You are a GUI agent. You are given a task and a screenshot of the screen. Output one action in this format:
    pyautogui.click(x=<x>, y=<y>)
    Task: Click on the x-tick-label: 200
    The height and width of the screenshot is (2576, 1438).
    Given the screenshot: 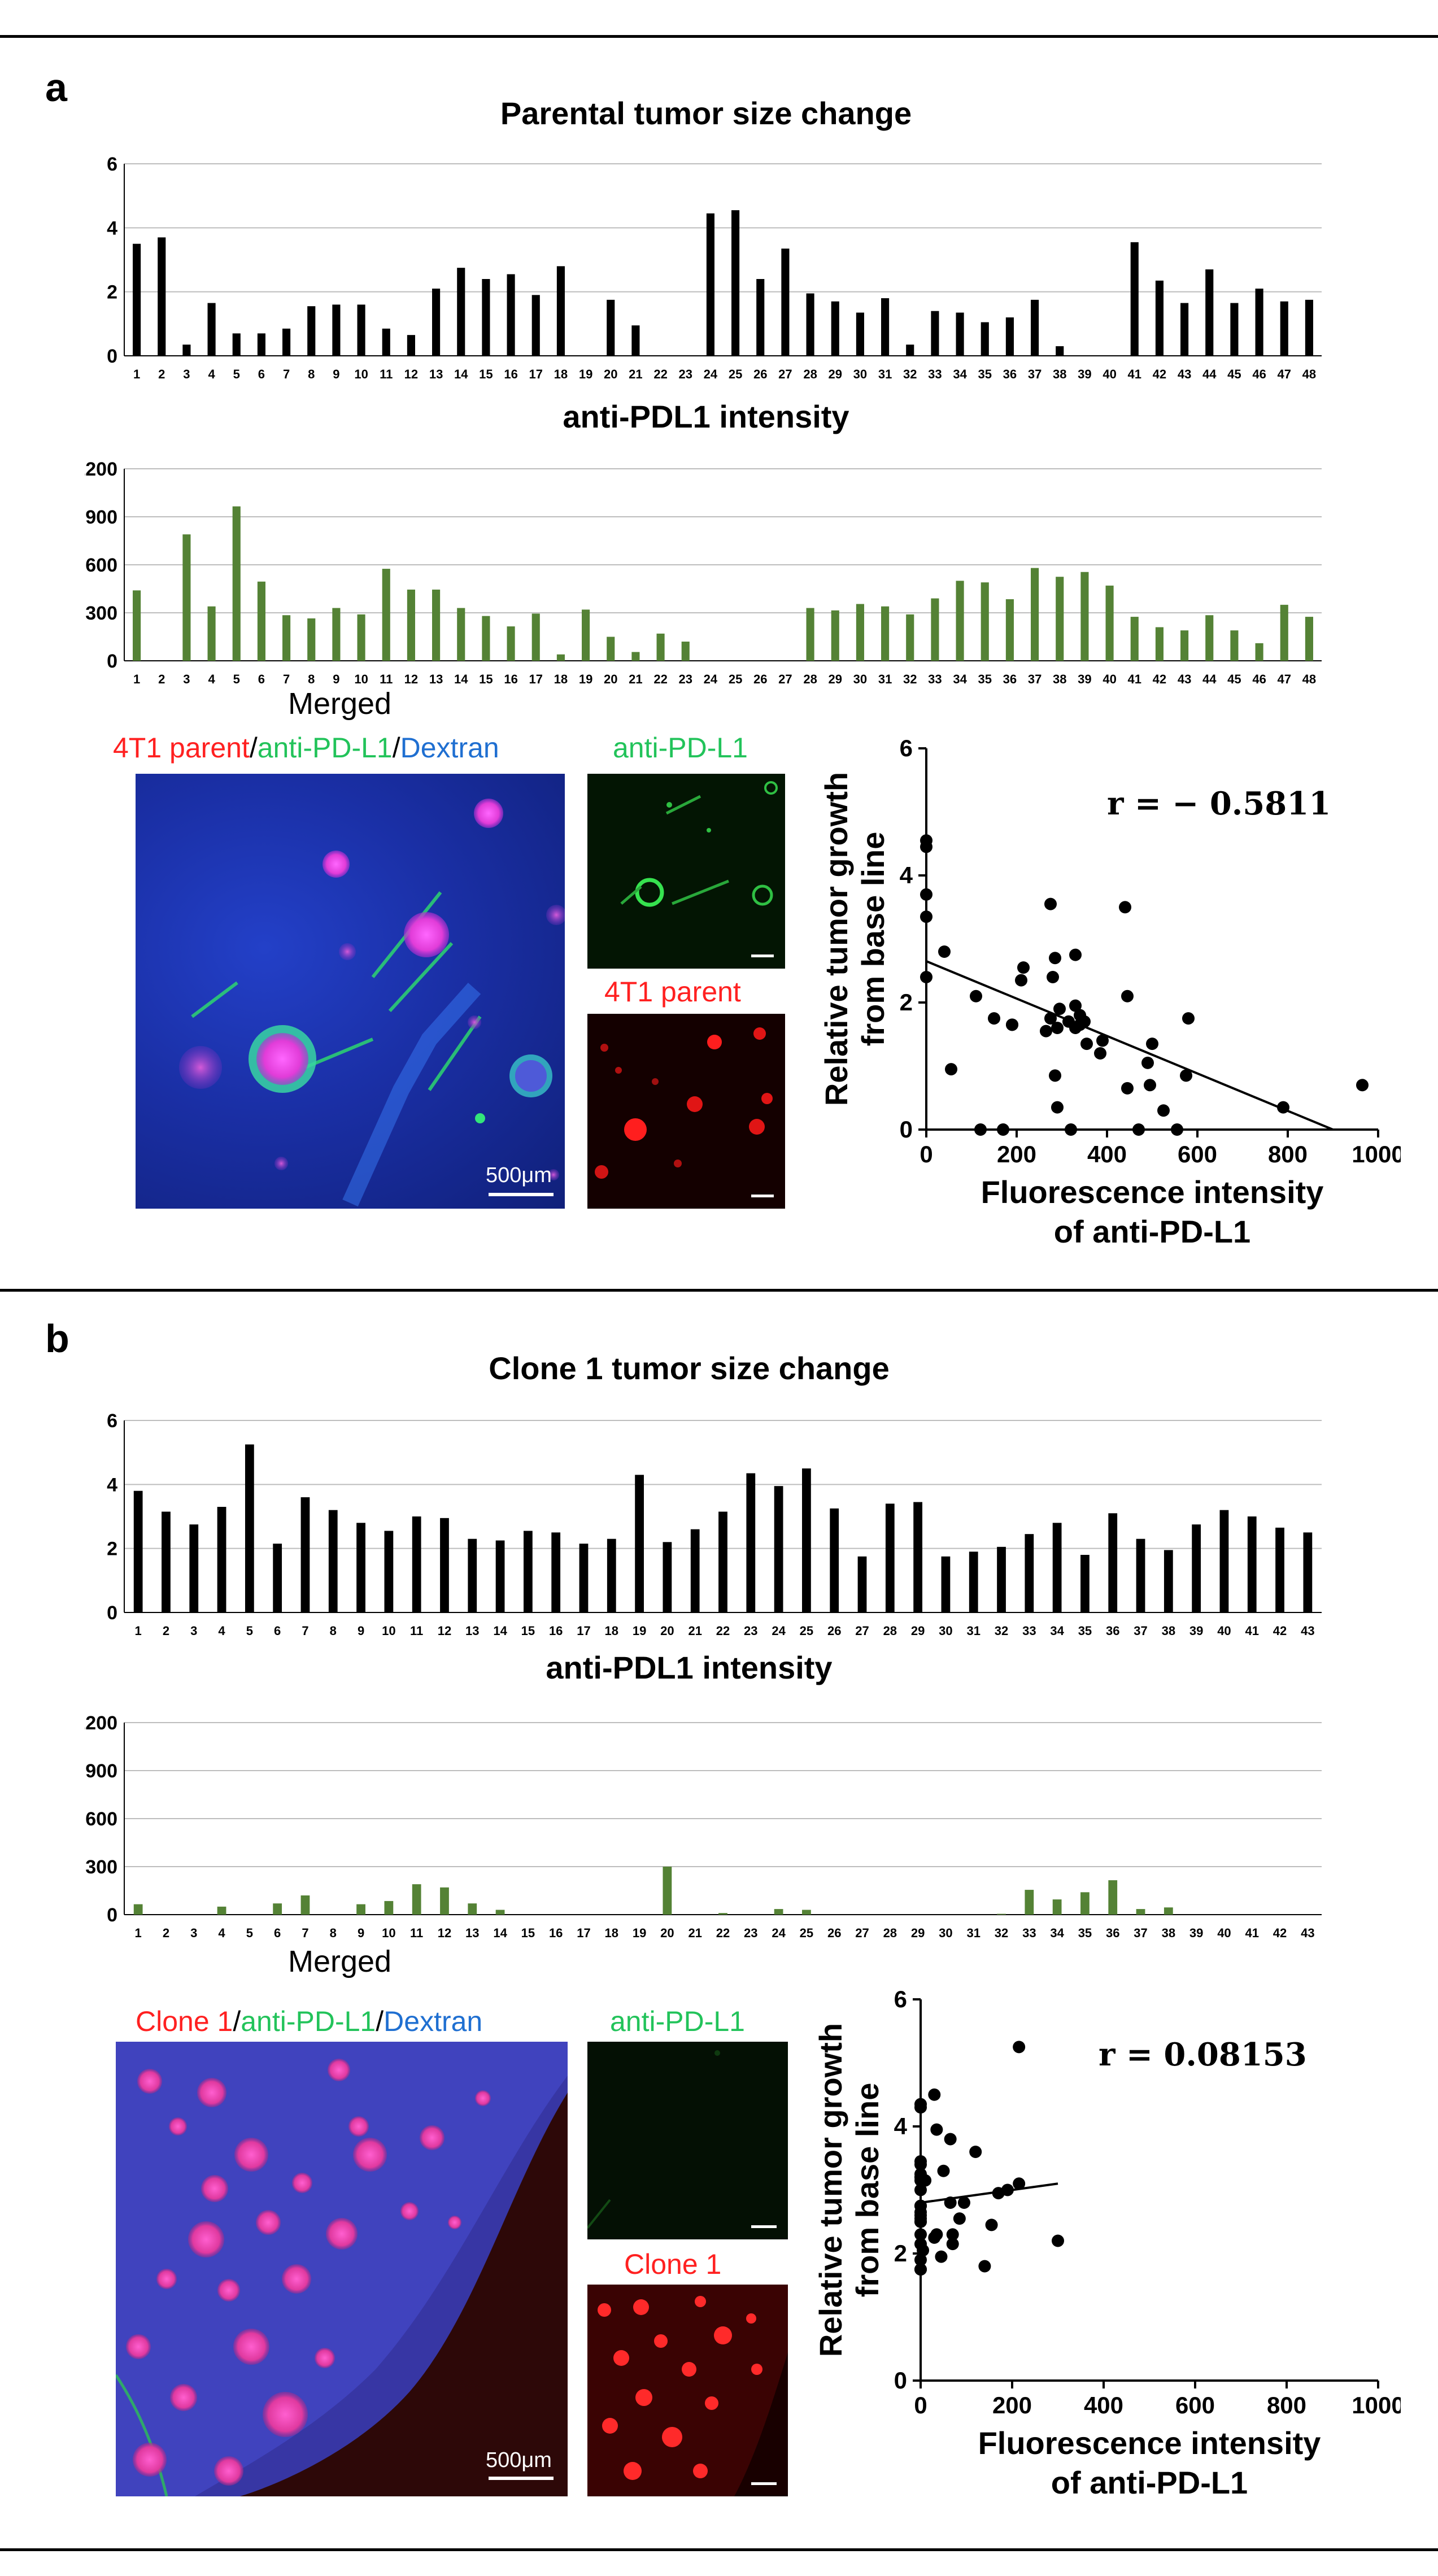 What is the action you would take?
    pyautogui.click(x=1012, y=2405)
    